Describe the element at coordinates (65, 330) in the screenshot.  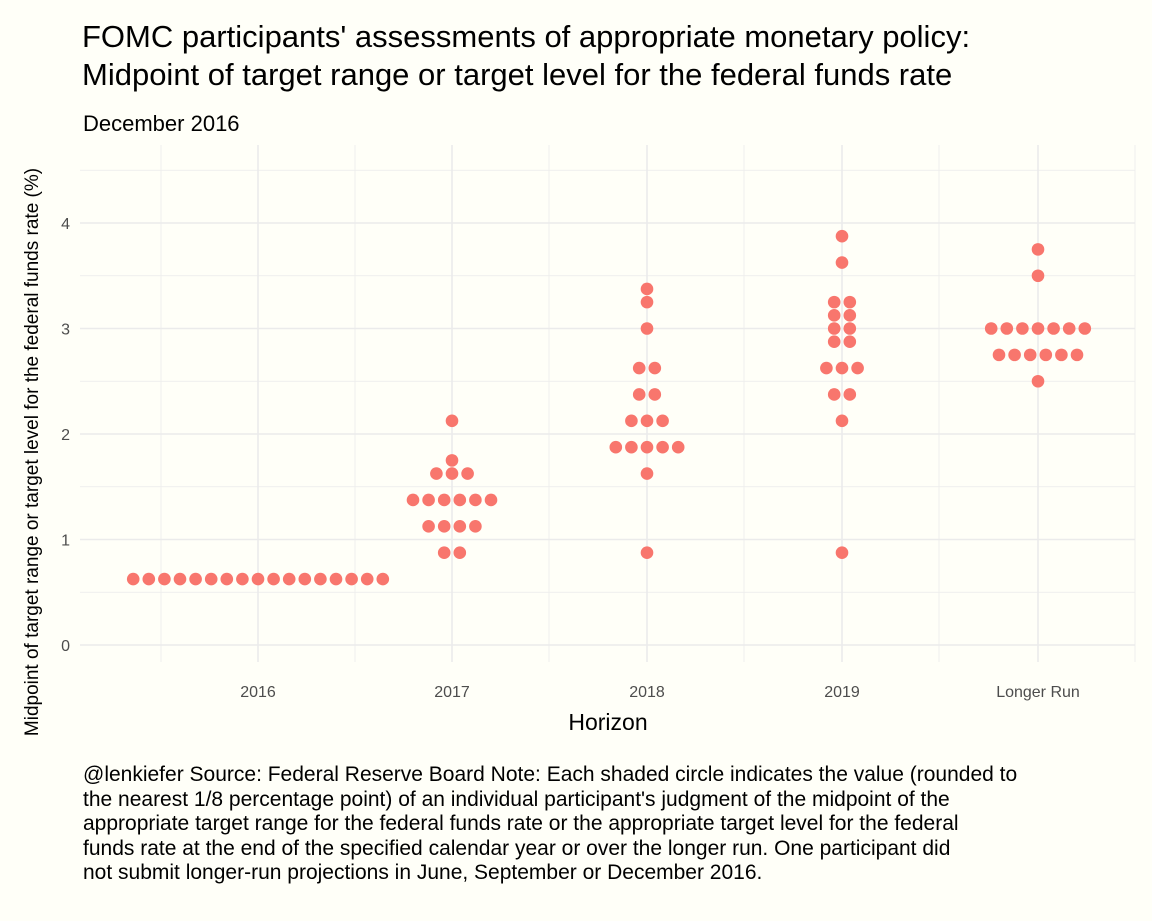
I see `y-tick-label: 3` at that location.